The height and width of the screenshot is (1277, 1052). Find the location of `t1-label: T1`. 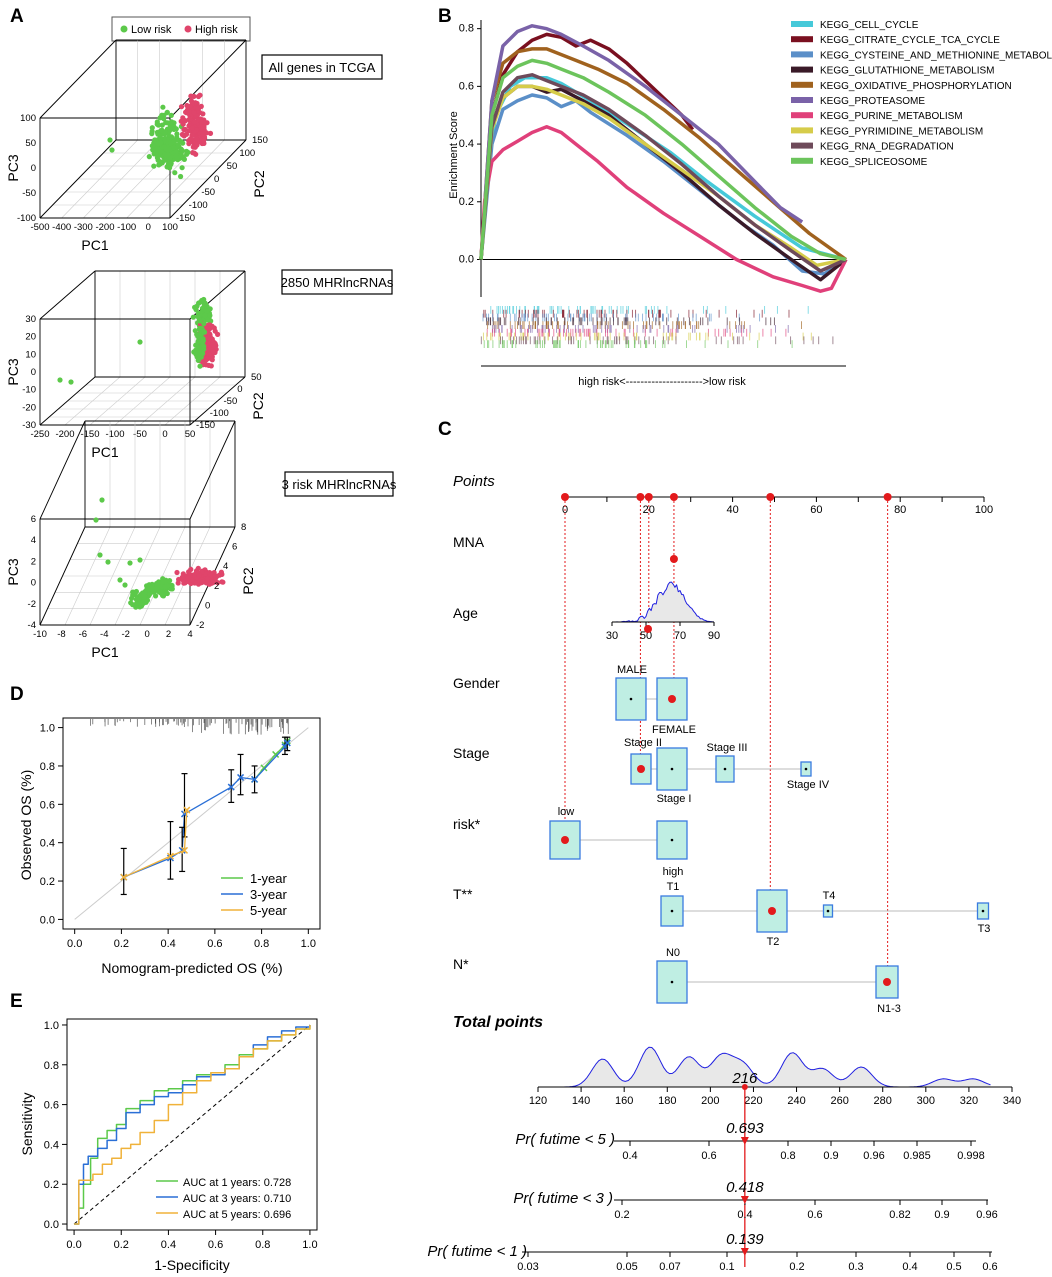

t1-label: T1 is located at coordinates (673, 887).